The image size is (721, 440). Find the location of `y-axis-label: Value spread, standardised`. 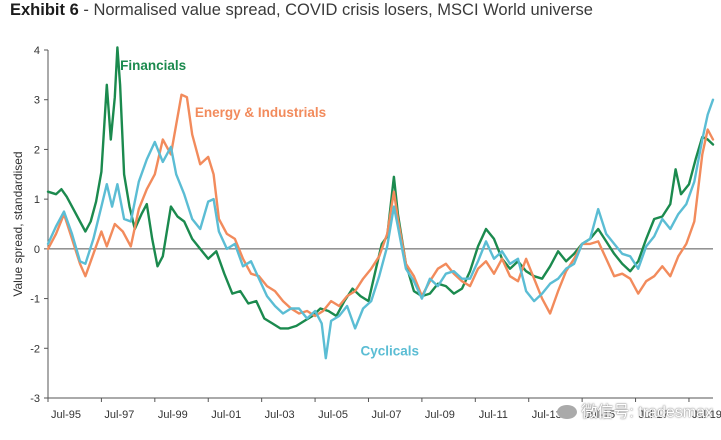

y-axis-label: Value spread, standardised is located at coordinates (18, 223).